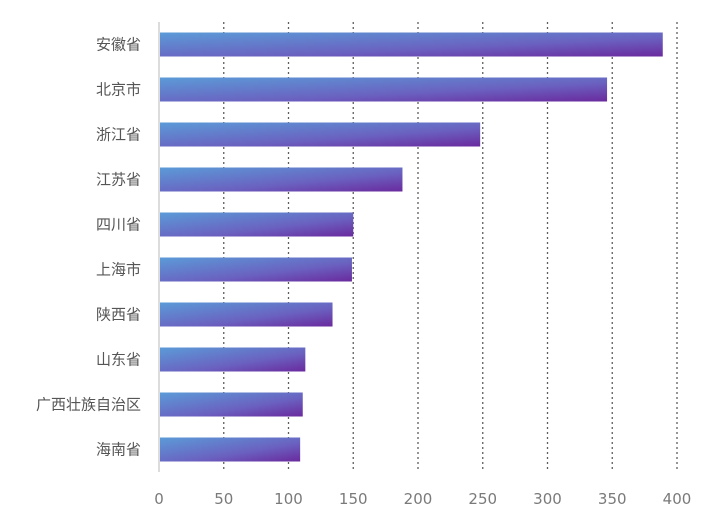 Image resolution: width=716 pixels, height=524 pixels. What do you see at coordinates (159, 499) in the screenshot?
I see `x-tick-label: 0` at bounding box center [159, 499].